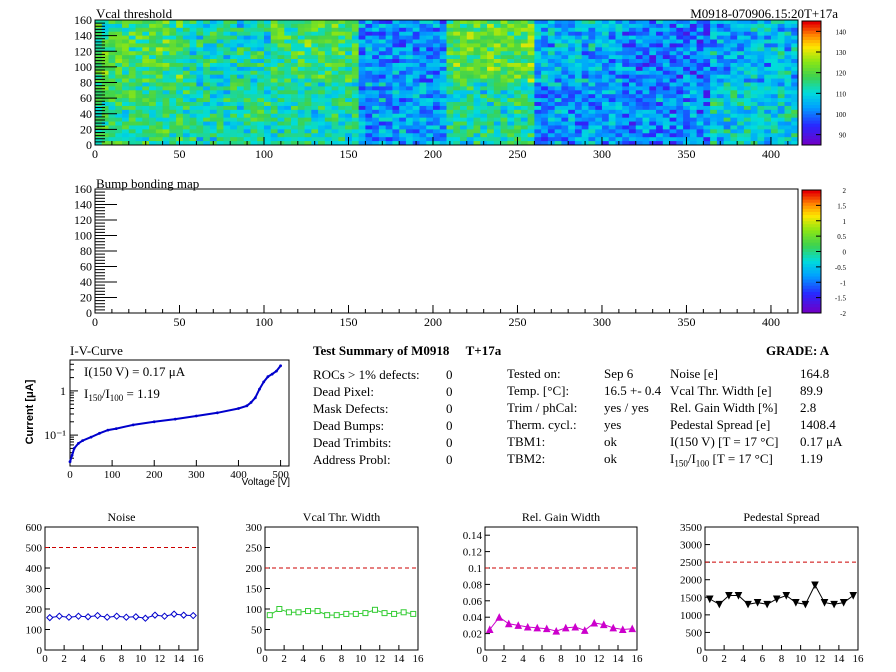 The height and width of the screenshot is (672, 896). Describe the element at coordinates (86, 98) in the screenshot. I see `y-tick-label: 60` at that location.